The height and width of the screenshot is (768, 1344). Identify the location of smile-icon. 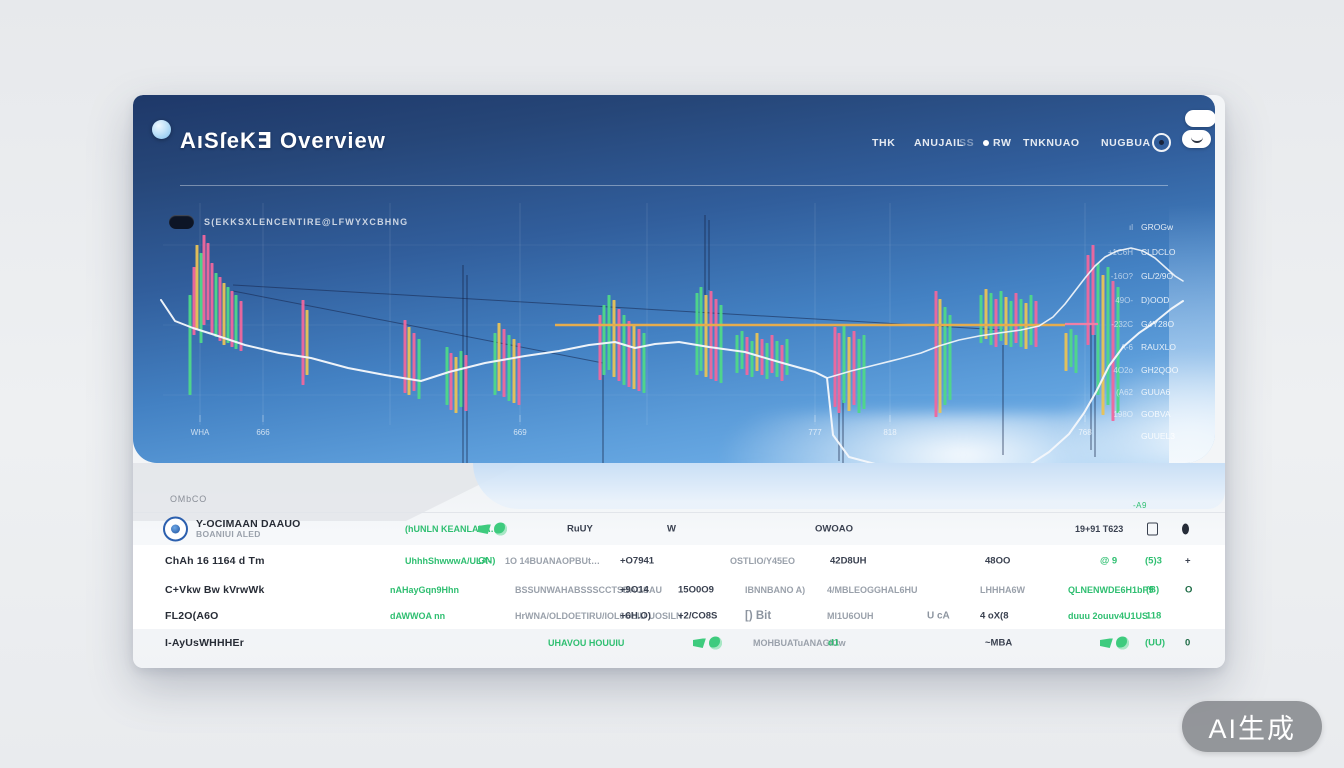
(1196, 139).